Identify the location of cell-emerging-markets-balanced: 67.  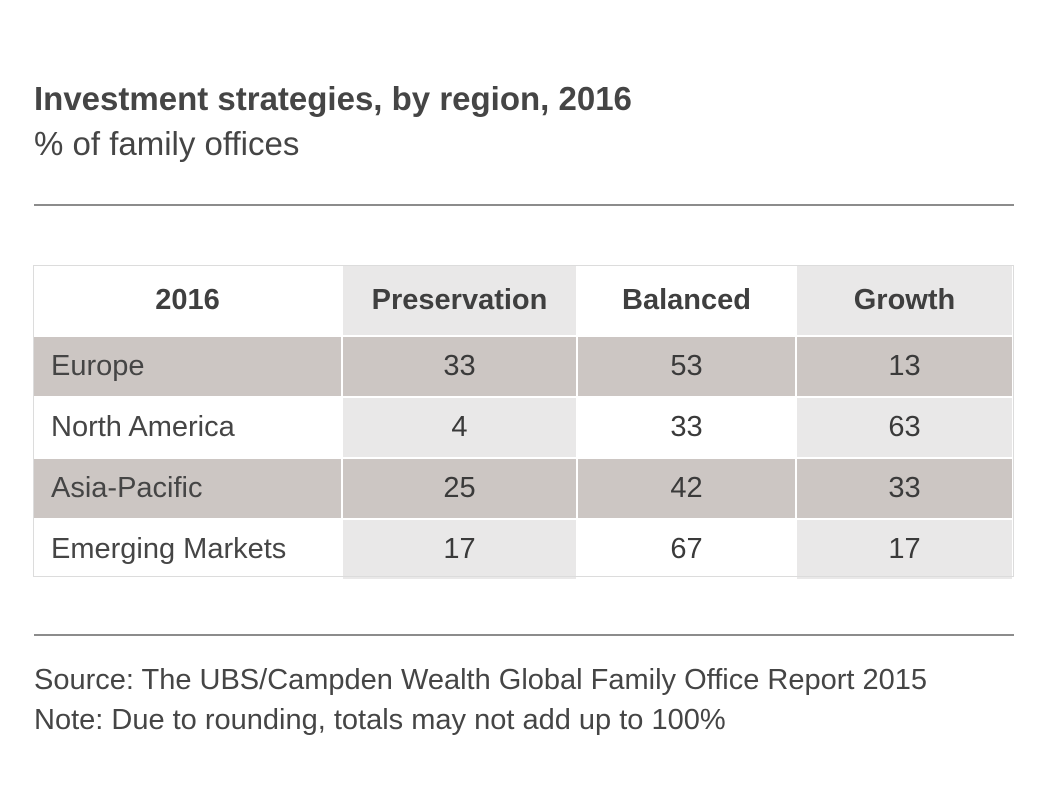
(687, 550).